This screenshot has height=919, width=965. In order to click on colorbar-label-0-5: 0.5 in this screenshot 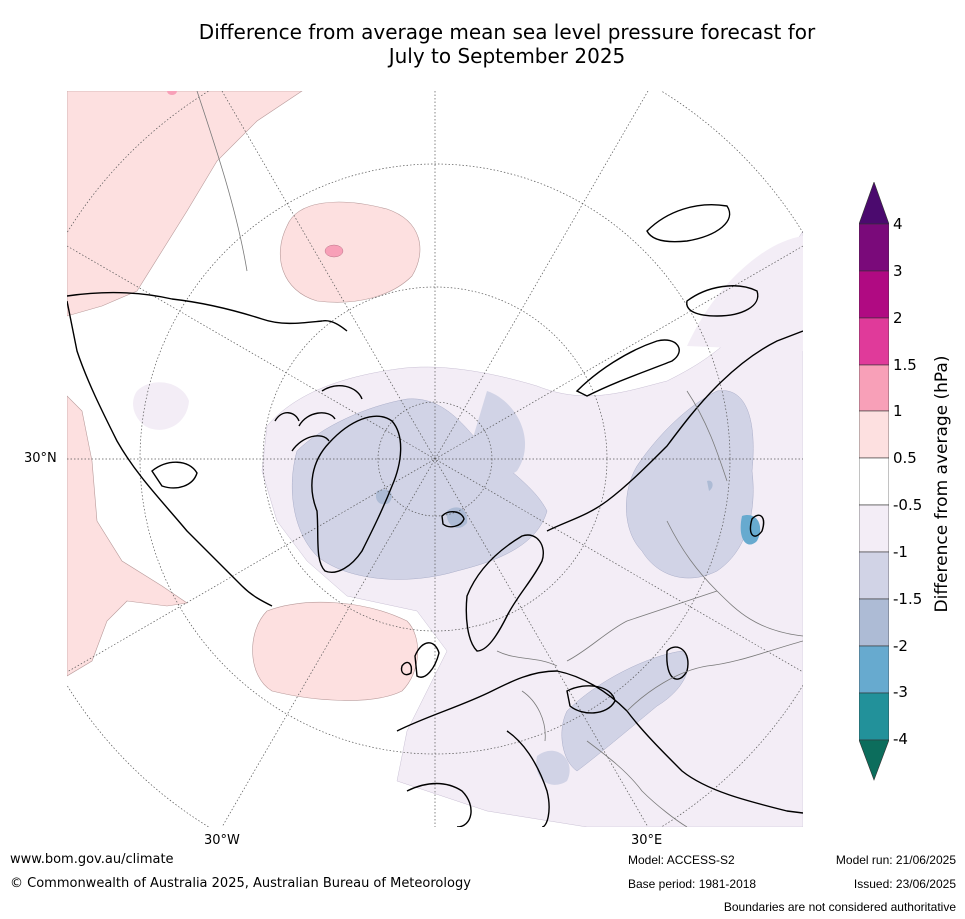, I will do `click(905, 458)`.